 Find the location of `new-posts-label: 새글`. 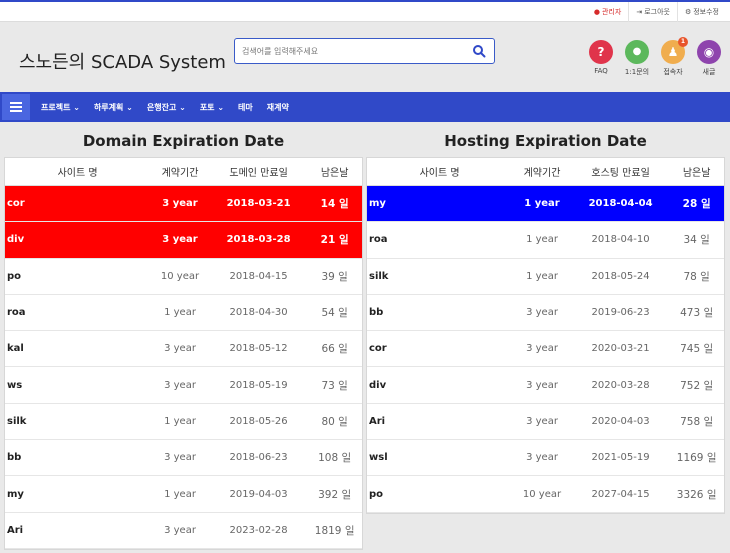

new-posts-label: 새글 is located at coordinates (709, 72).